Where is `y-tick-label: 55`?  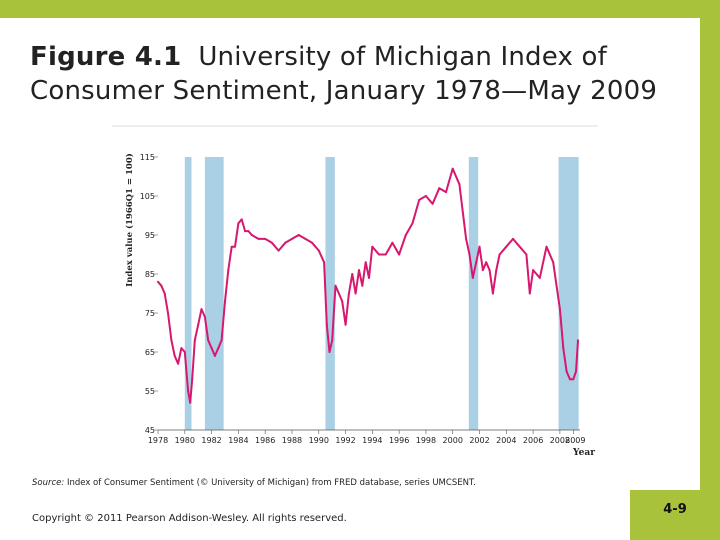 y-tick-label: 55 is located at coordinates (150, 391).